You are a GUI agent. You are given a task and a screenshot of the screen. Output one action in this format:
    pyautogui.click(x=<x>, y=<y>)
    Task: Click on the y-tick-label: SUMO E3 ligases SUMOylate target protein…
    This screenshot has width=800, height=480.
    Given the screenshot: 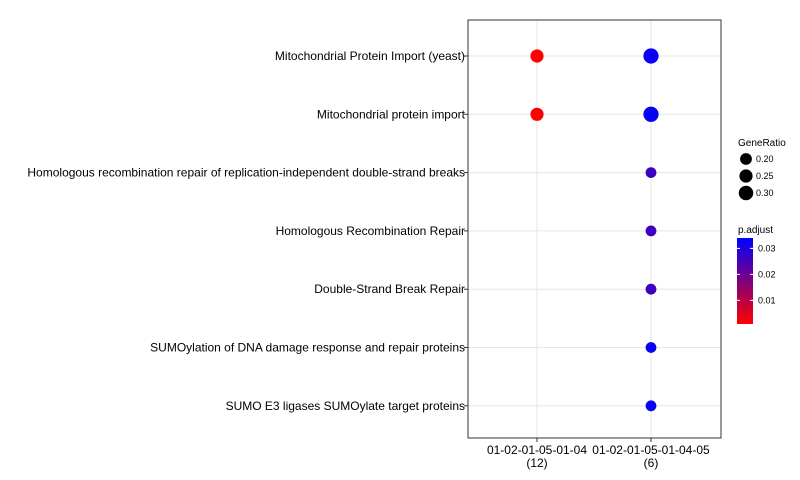 What is the action you would take?
    pyautogui.click(x=345, y=406)
    